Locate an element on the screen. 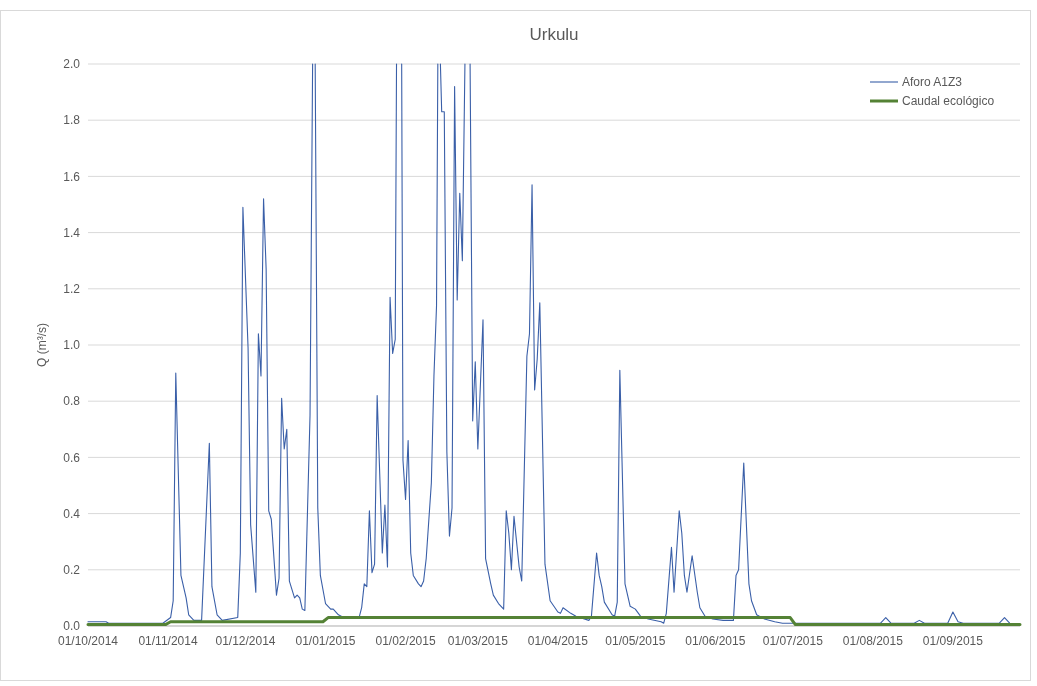 The image size is (1037, 686). x-tick-label: 01/05/2015 is located at coordinates (635, 641).